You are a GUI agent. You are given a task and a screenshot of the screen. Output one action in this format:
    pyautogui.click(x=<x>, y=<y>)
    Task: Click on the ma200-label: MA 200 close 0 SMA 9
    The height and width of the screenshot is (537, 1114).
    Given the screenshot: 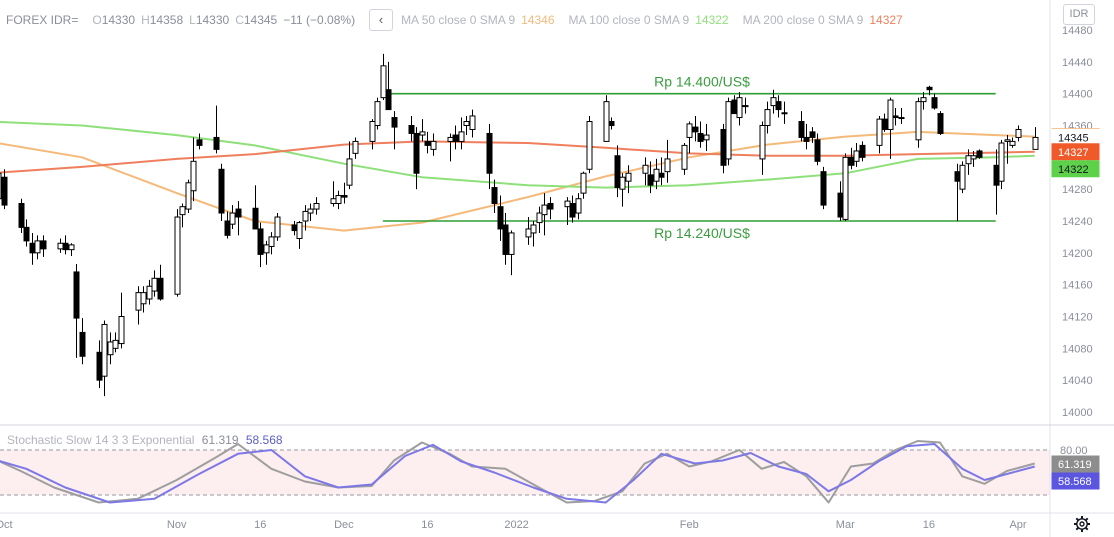 What is the action you would take?
    pyautogui.click(x=803, y=20)
    